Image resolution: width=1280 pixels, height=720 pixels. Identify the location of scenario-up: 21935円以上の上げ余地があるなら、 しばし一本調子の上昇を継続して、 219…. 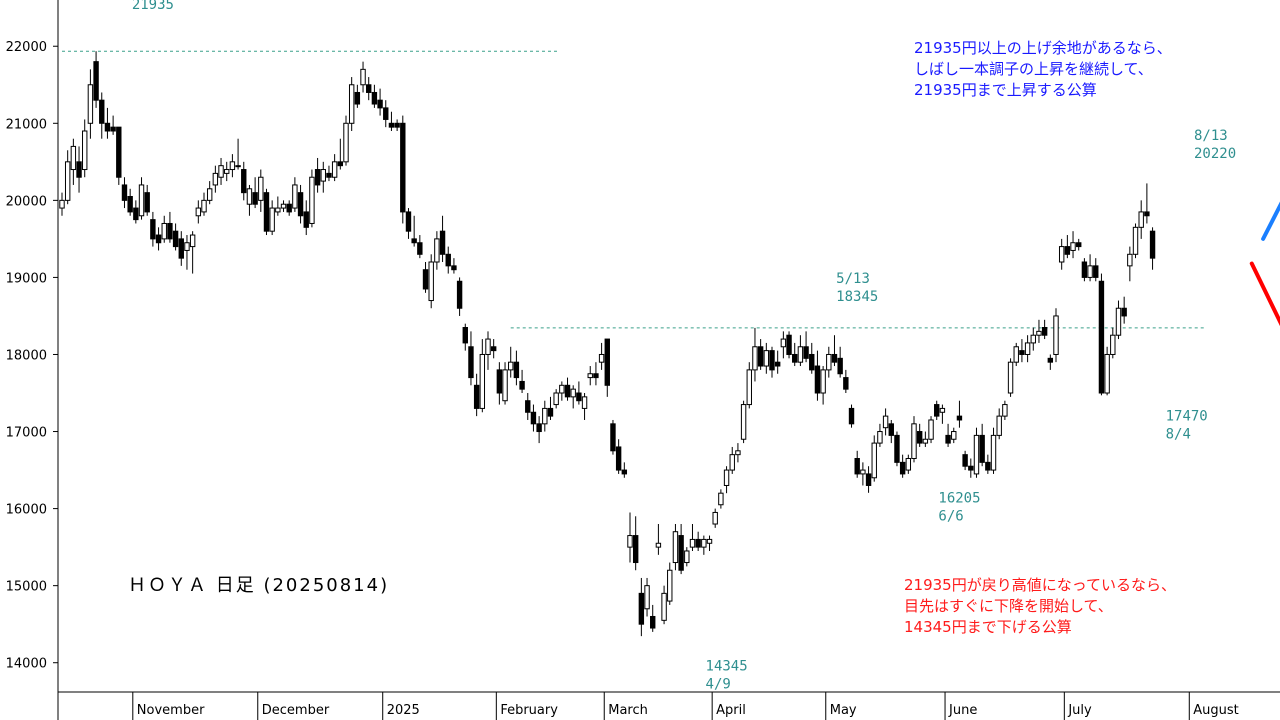
(1097, 140).